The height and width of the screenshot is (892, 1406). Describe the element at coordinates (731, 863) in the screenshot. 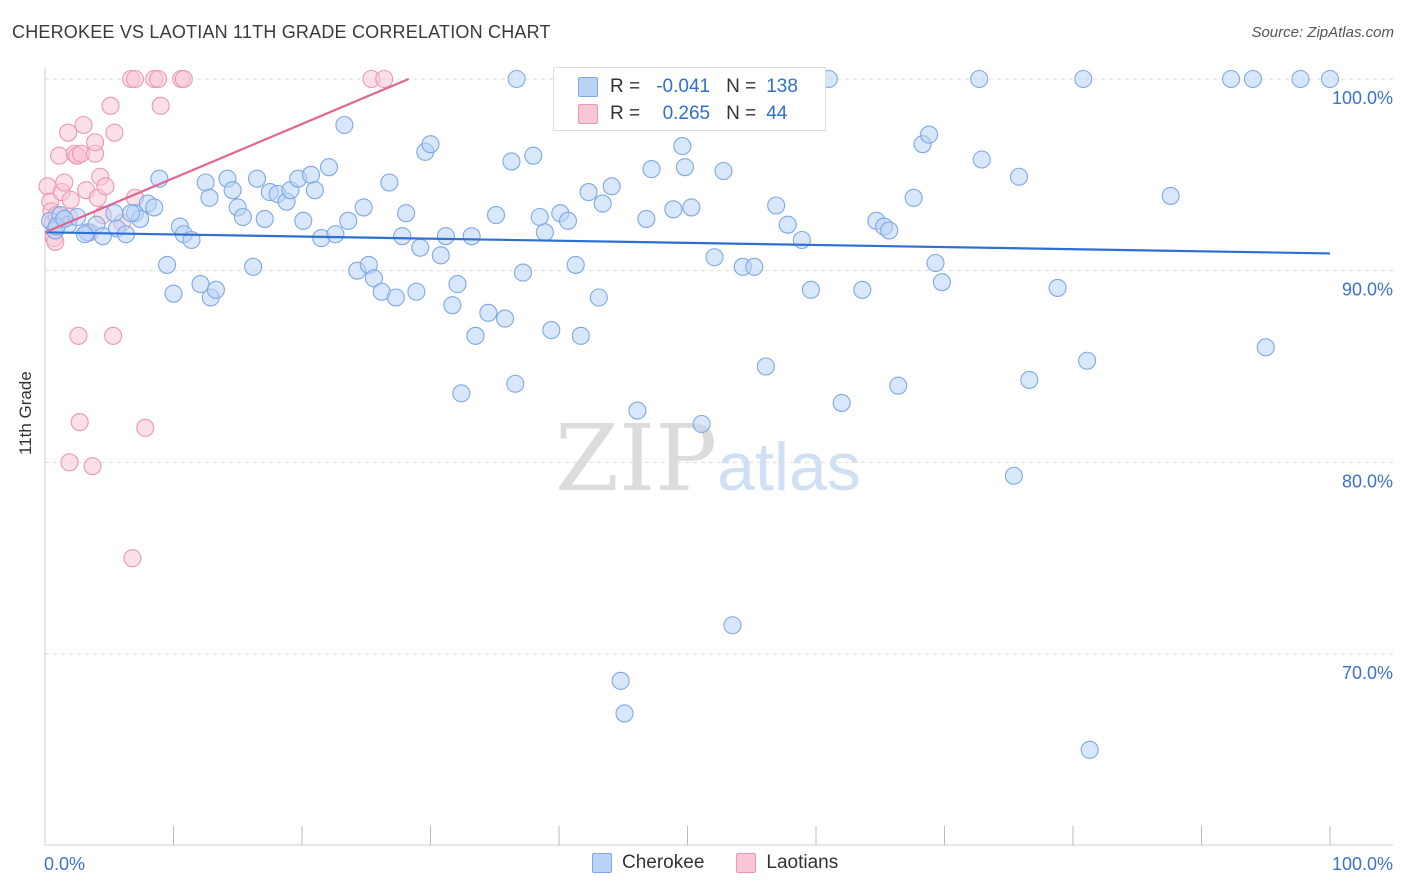

I see `series-legend: Cherokee Laotians` at that location.